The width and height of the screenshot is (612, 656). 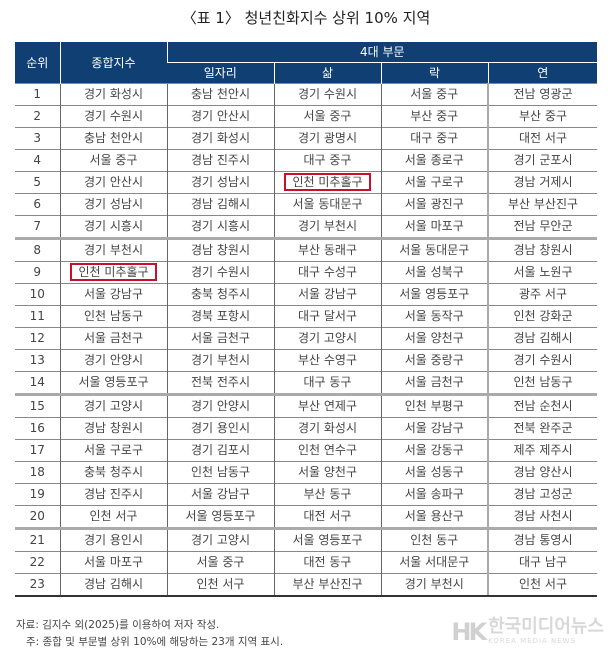 I want to click on table-row: 2 경기 수원시 경기 안산시 서울 중구 부산 중구 부산 중구, so click(x=306, y=116).